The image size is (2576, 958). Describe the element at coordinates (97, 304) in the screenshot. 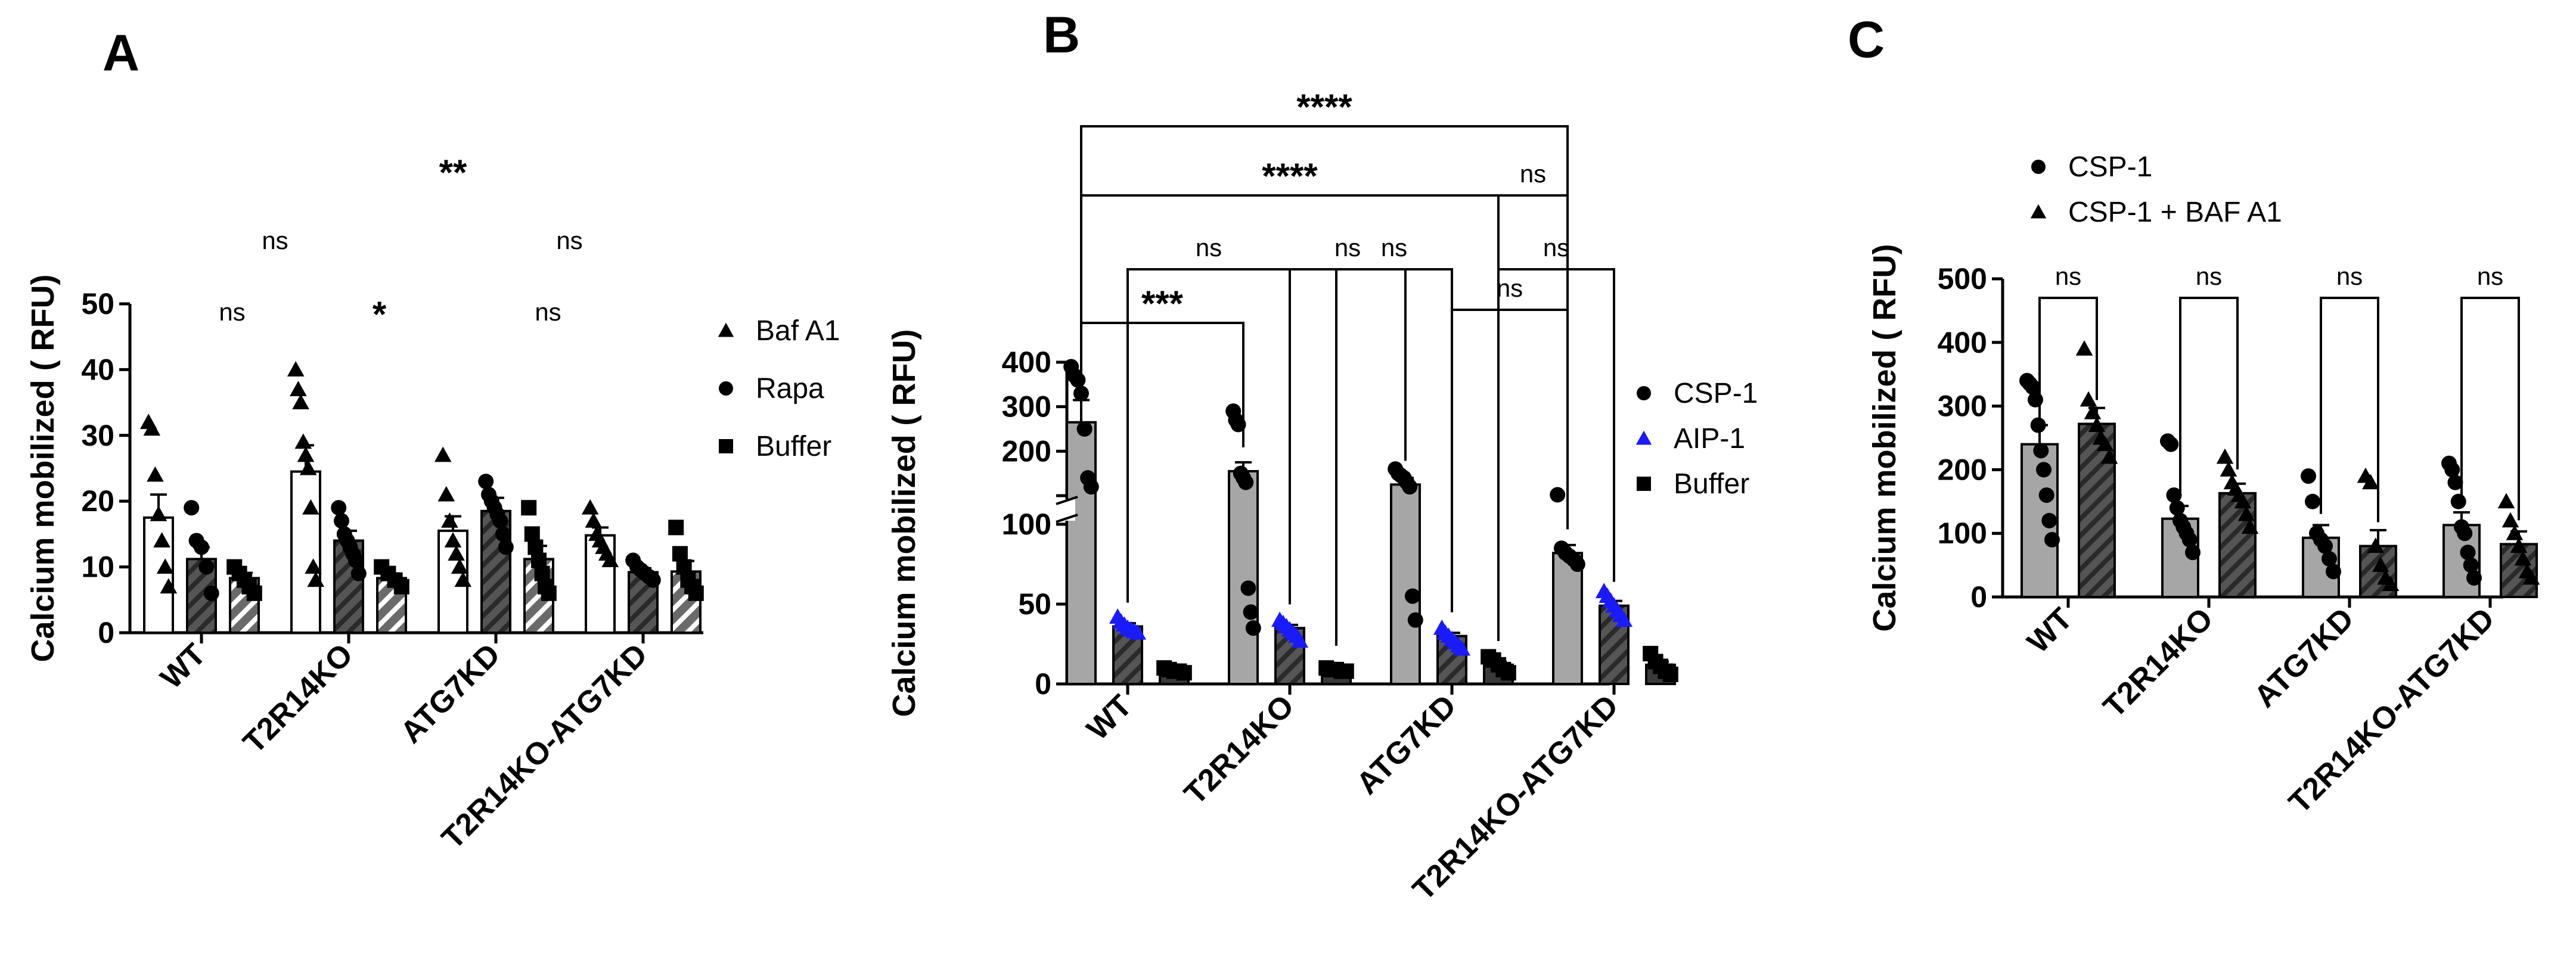

I see `y-tick-label: 50` at that location.